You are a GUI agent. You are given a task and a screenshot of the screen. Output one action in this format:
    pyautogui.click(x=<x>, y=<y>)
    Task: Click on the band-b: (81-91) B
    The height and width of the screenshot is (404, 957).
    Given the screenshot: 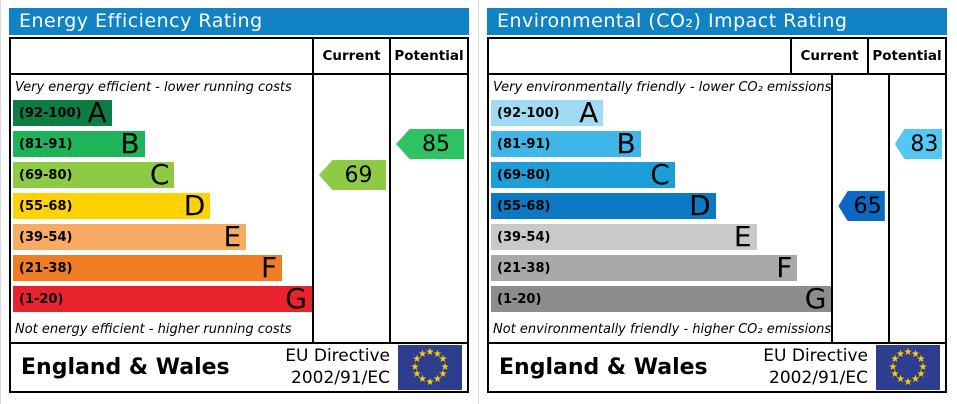 What is the action you would take?
    pyautogui.click(x=79, y=143)
    